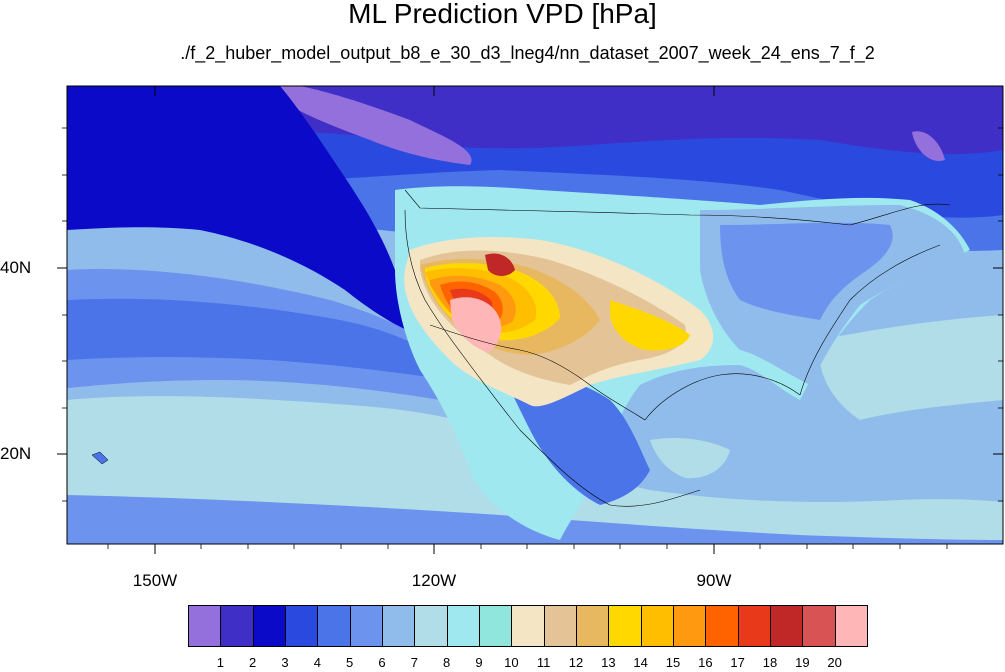  Describe the element at coordinates (350, 662) in the screenshot. I see `colorbar-tick-label: 5` at that location.